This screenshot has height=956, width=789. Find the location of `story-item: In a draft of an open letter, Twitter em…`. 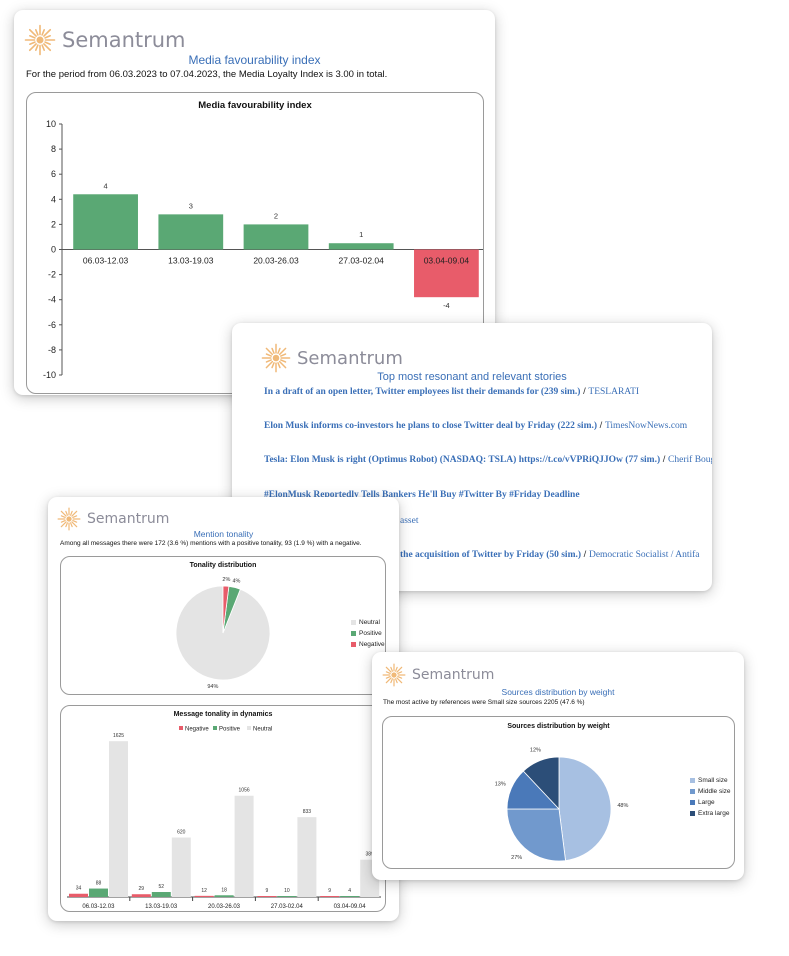

story-item: In a draft of an open letter, Twitter em… is located at coordinates (452, 391).